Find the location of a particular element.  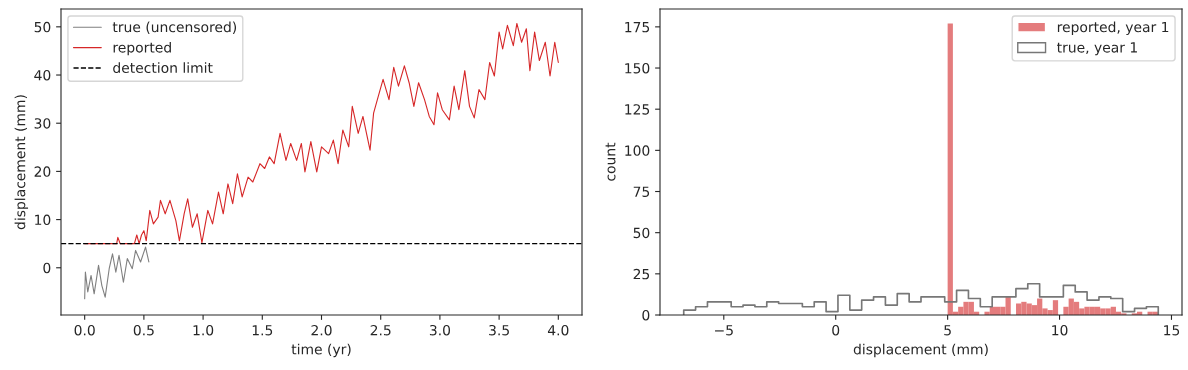

x-tick-label: −5 is located at coordinates (724, 330).